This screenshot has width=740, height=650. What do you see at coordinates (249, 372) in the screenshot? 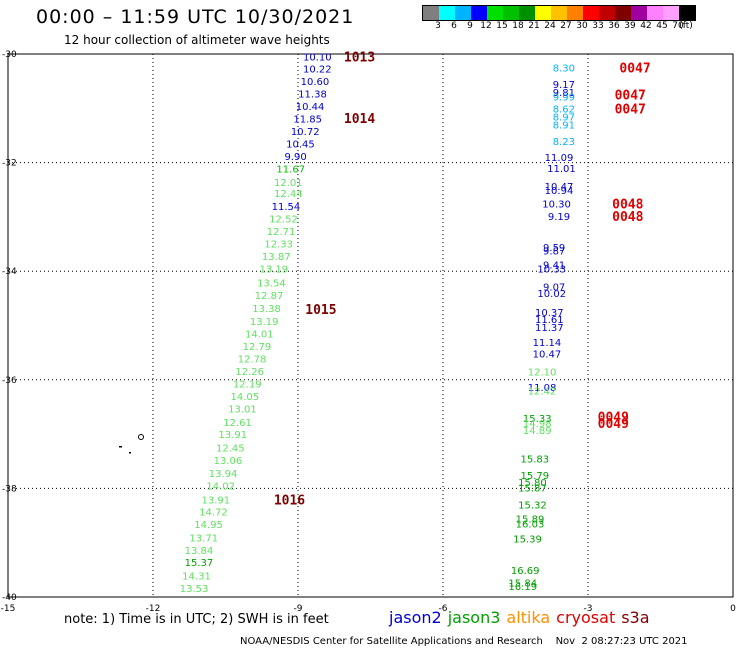
I see `wave-height-value: 12.26` at bounding box center [249, 372].